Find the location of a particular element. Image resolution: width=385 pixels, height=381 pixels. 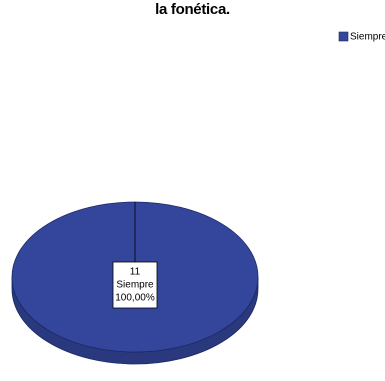

data-label-category: Siempre is located at coordinates (135, 285).